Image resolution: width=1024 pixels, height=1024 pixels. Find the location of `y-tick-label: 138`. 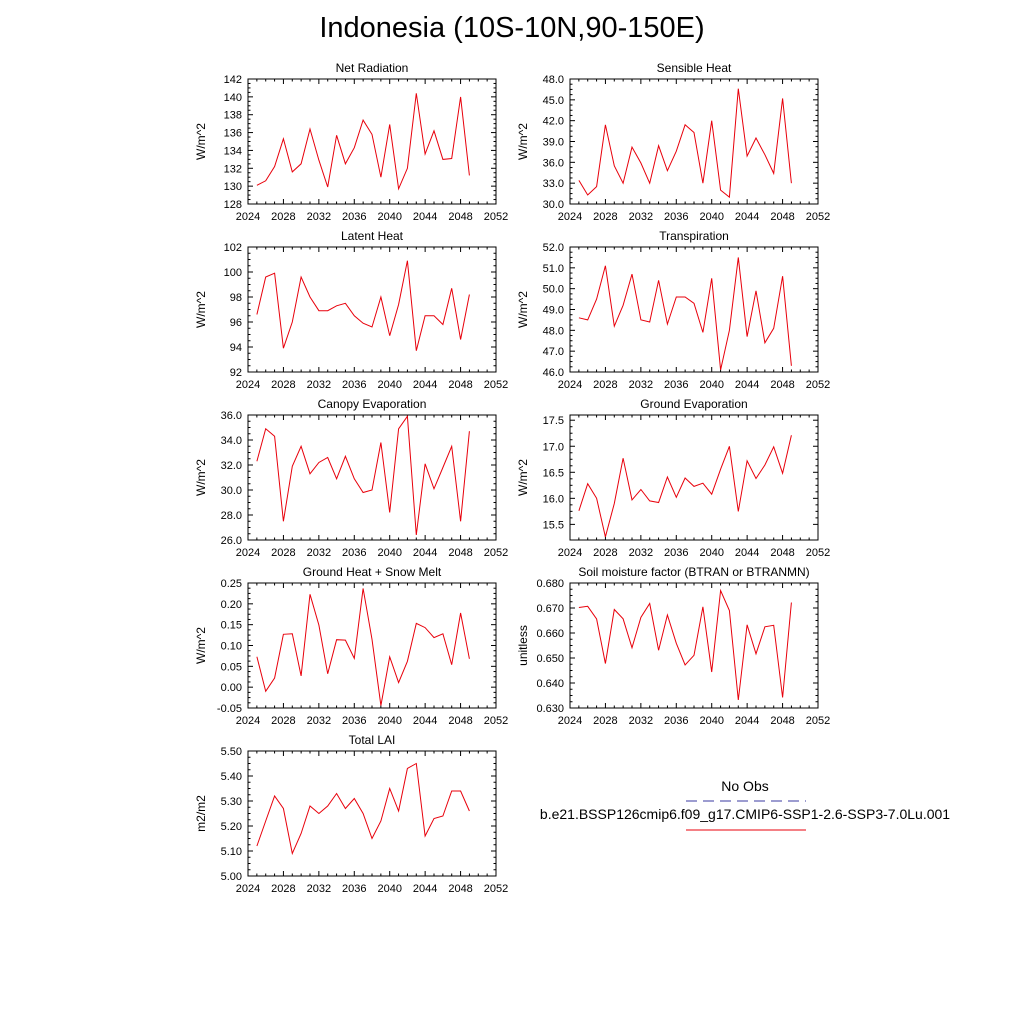

y-tick-label: 138 is located at coordinates (233, 116).